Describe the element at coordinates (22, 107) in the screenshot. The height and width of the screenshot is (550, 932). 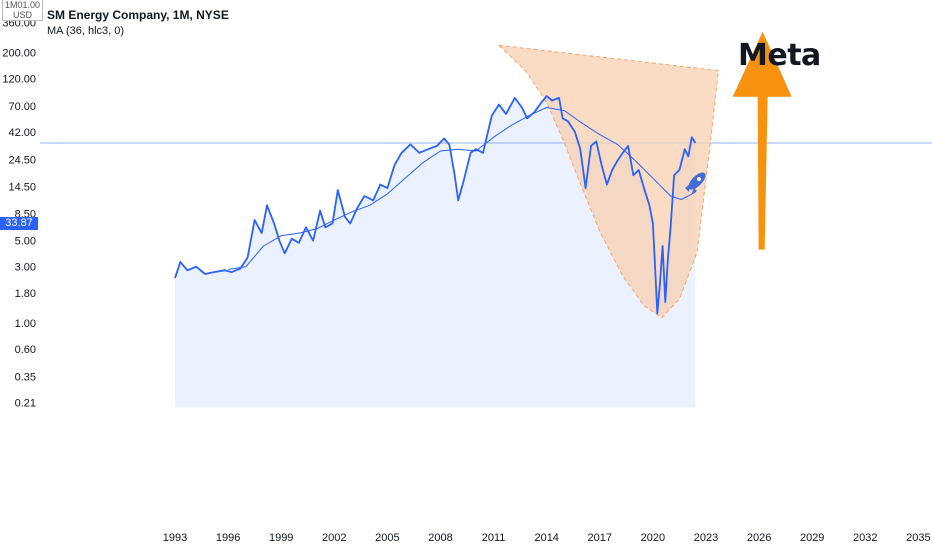
I see `y-tick-label: 70.00` at that location.